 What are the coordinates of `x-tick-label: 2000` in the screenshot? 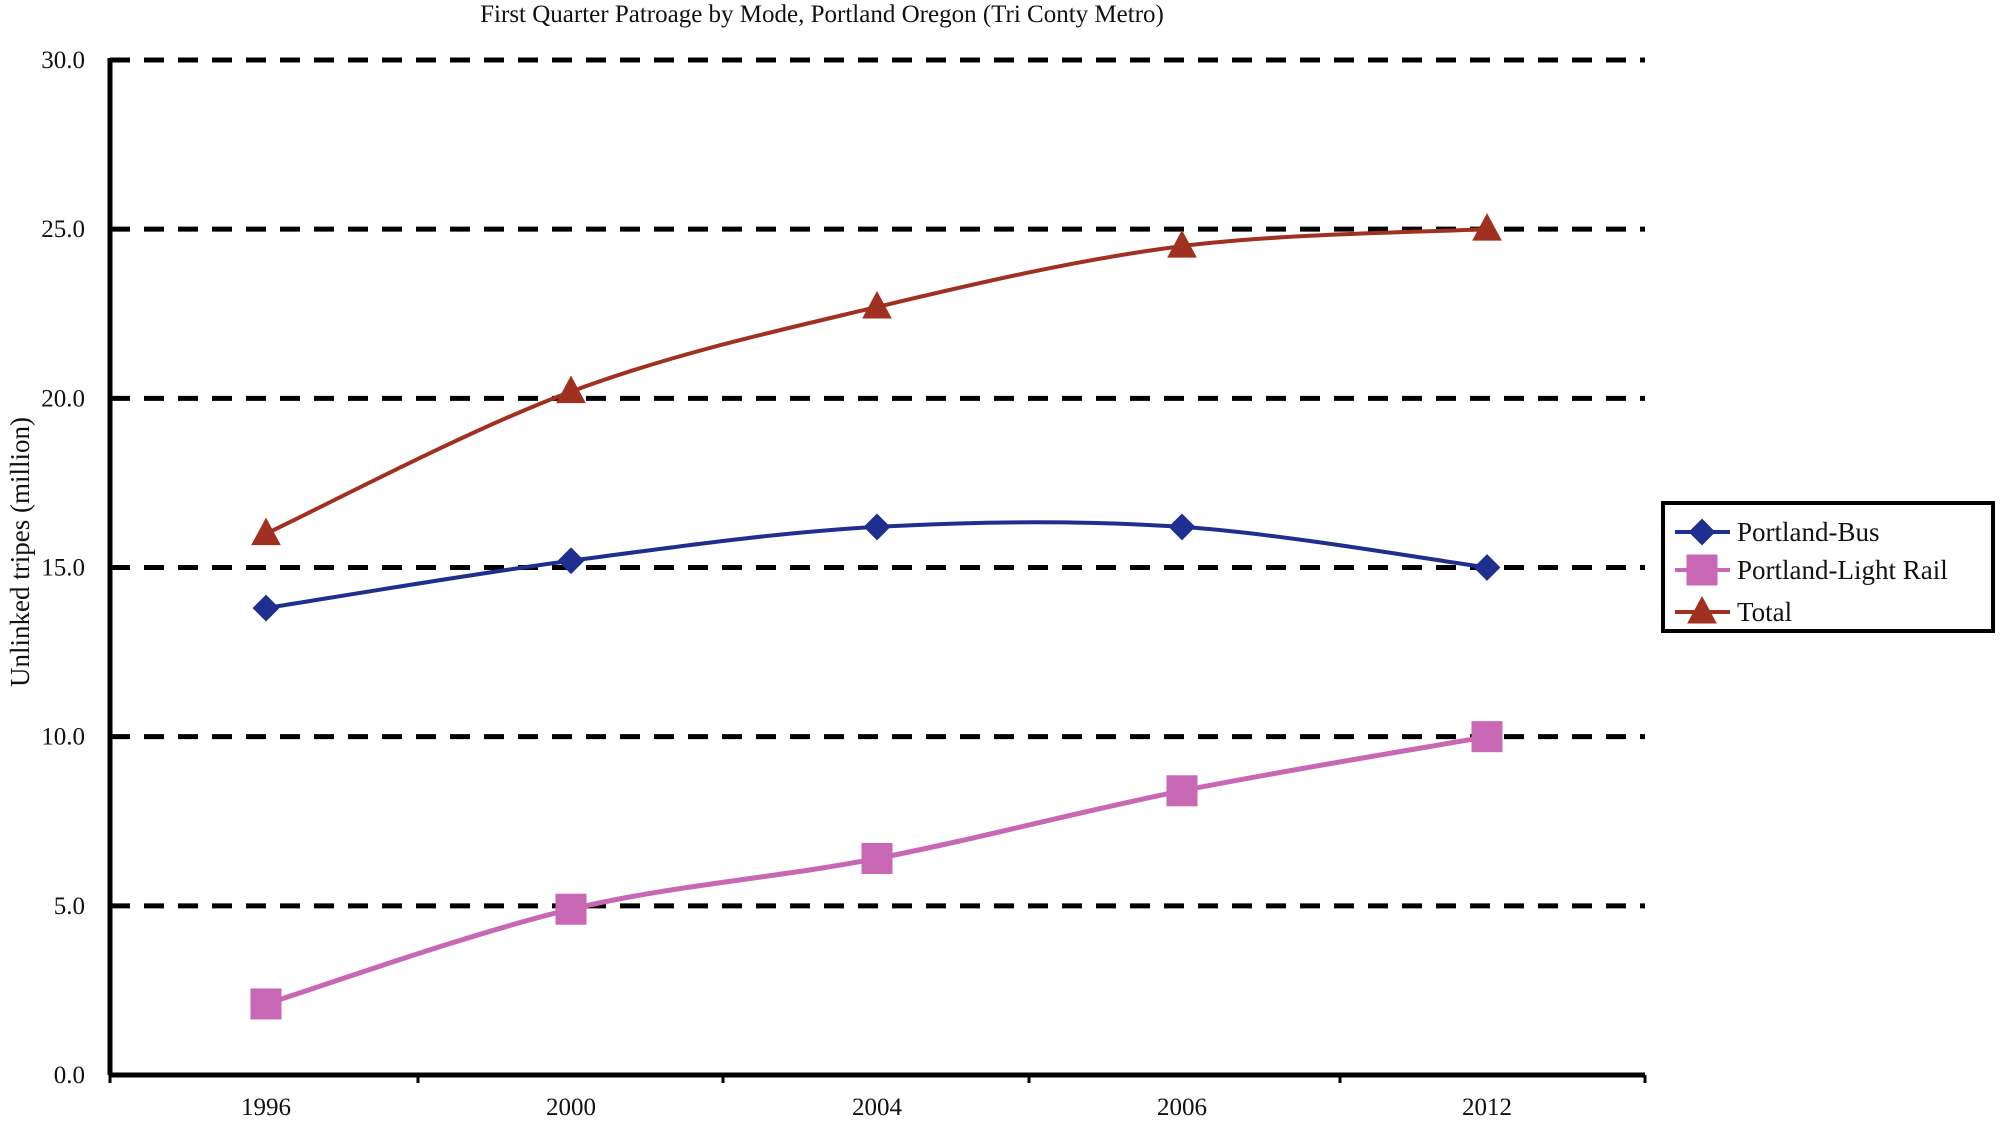 It's located at (571, 1107).